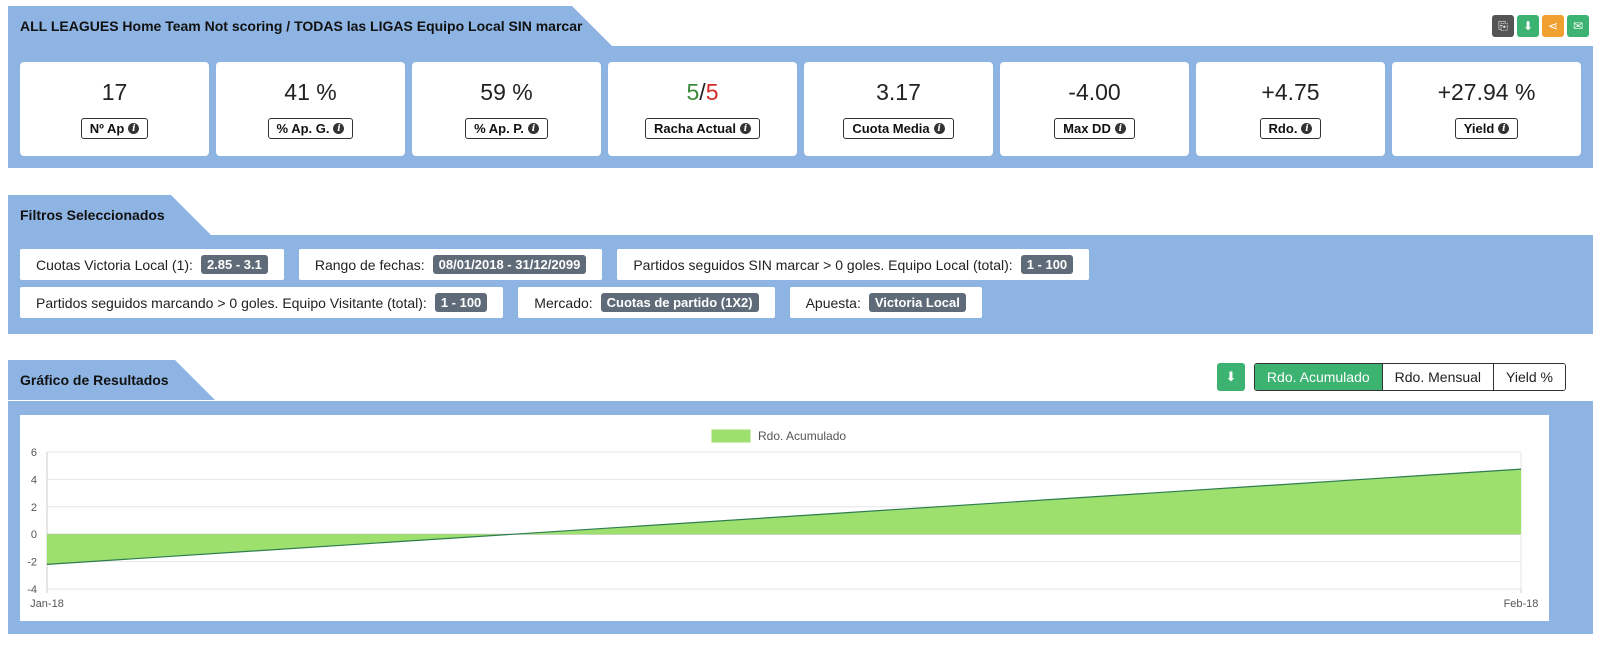  I want to click on stat-value: +27.94 %, so click(1486, 92).